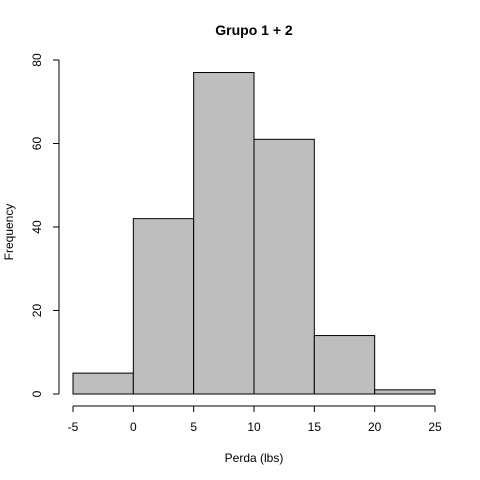 The image size is (480, 480). What do you see at coordinates (37, 311) in the screenshot?
I see `y-tick-label: 20` at bounding box center [37, 311].